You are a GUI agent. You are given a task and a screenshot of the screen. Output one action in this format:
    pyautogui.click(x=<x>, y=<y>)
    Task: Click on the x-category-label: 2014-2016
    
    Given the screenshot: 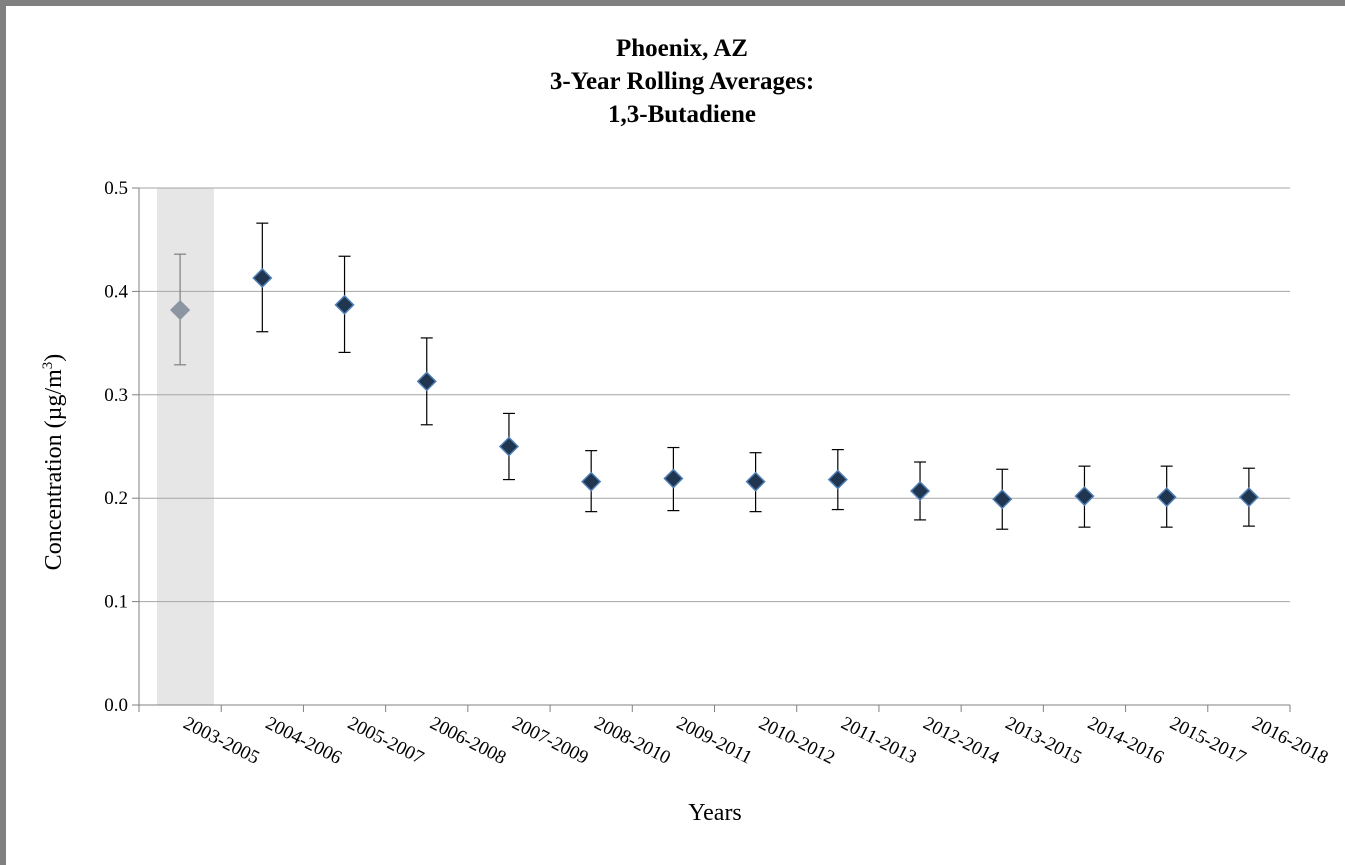 What is the action you would take?
    pyautogui.click(x=1125, y=741)
    